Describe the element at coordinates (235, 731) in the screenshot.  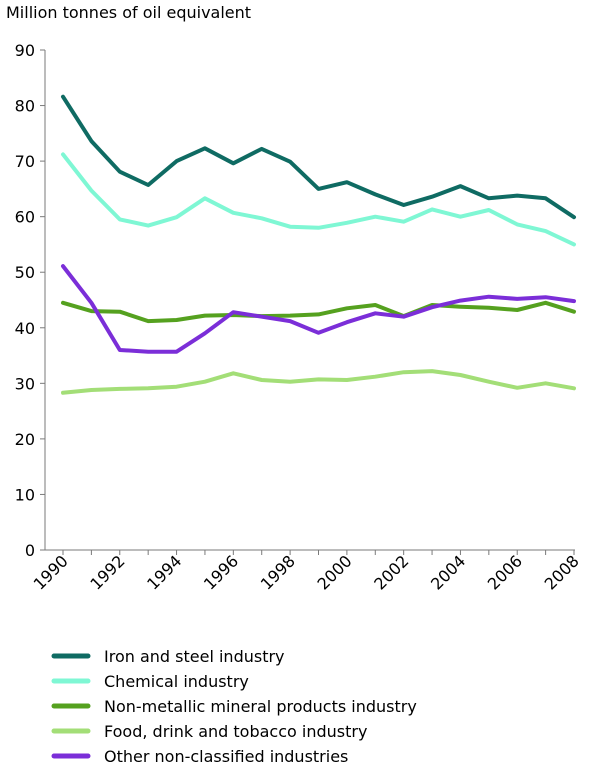
I see `legend-label-4: Food, drink and tobacco industry` at that location.